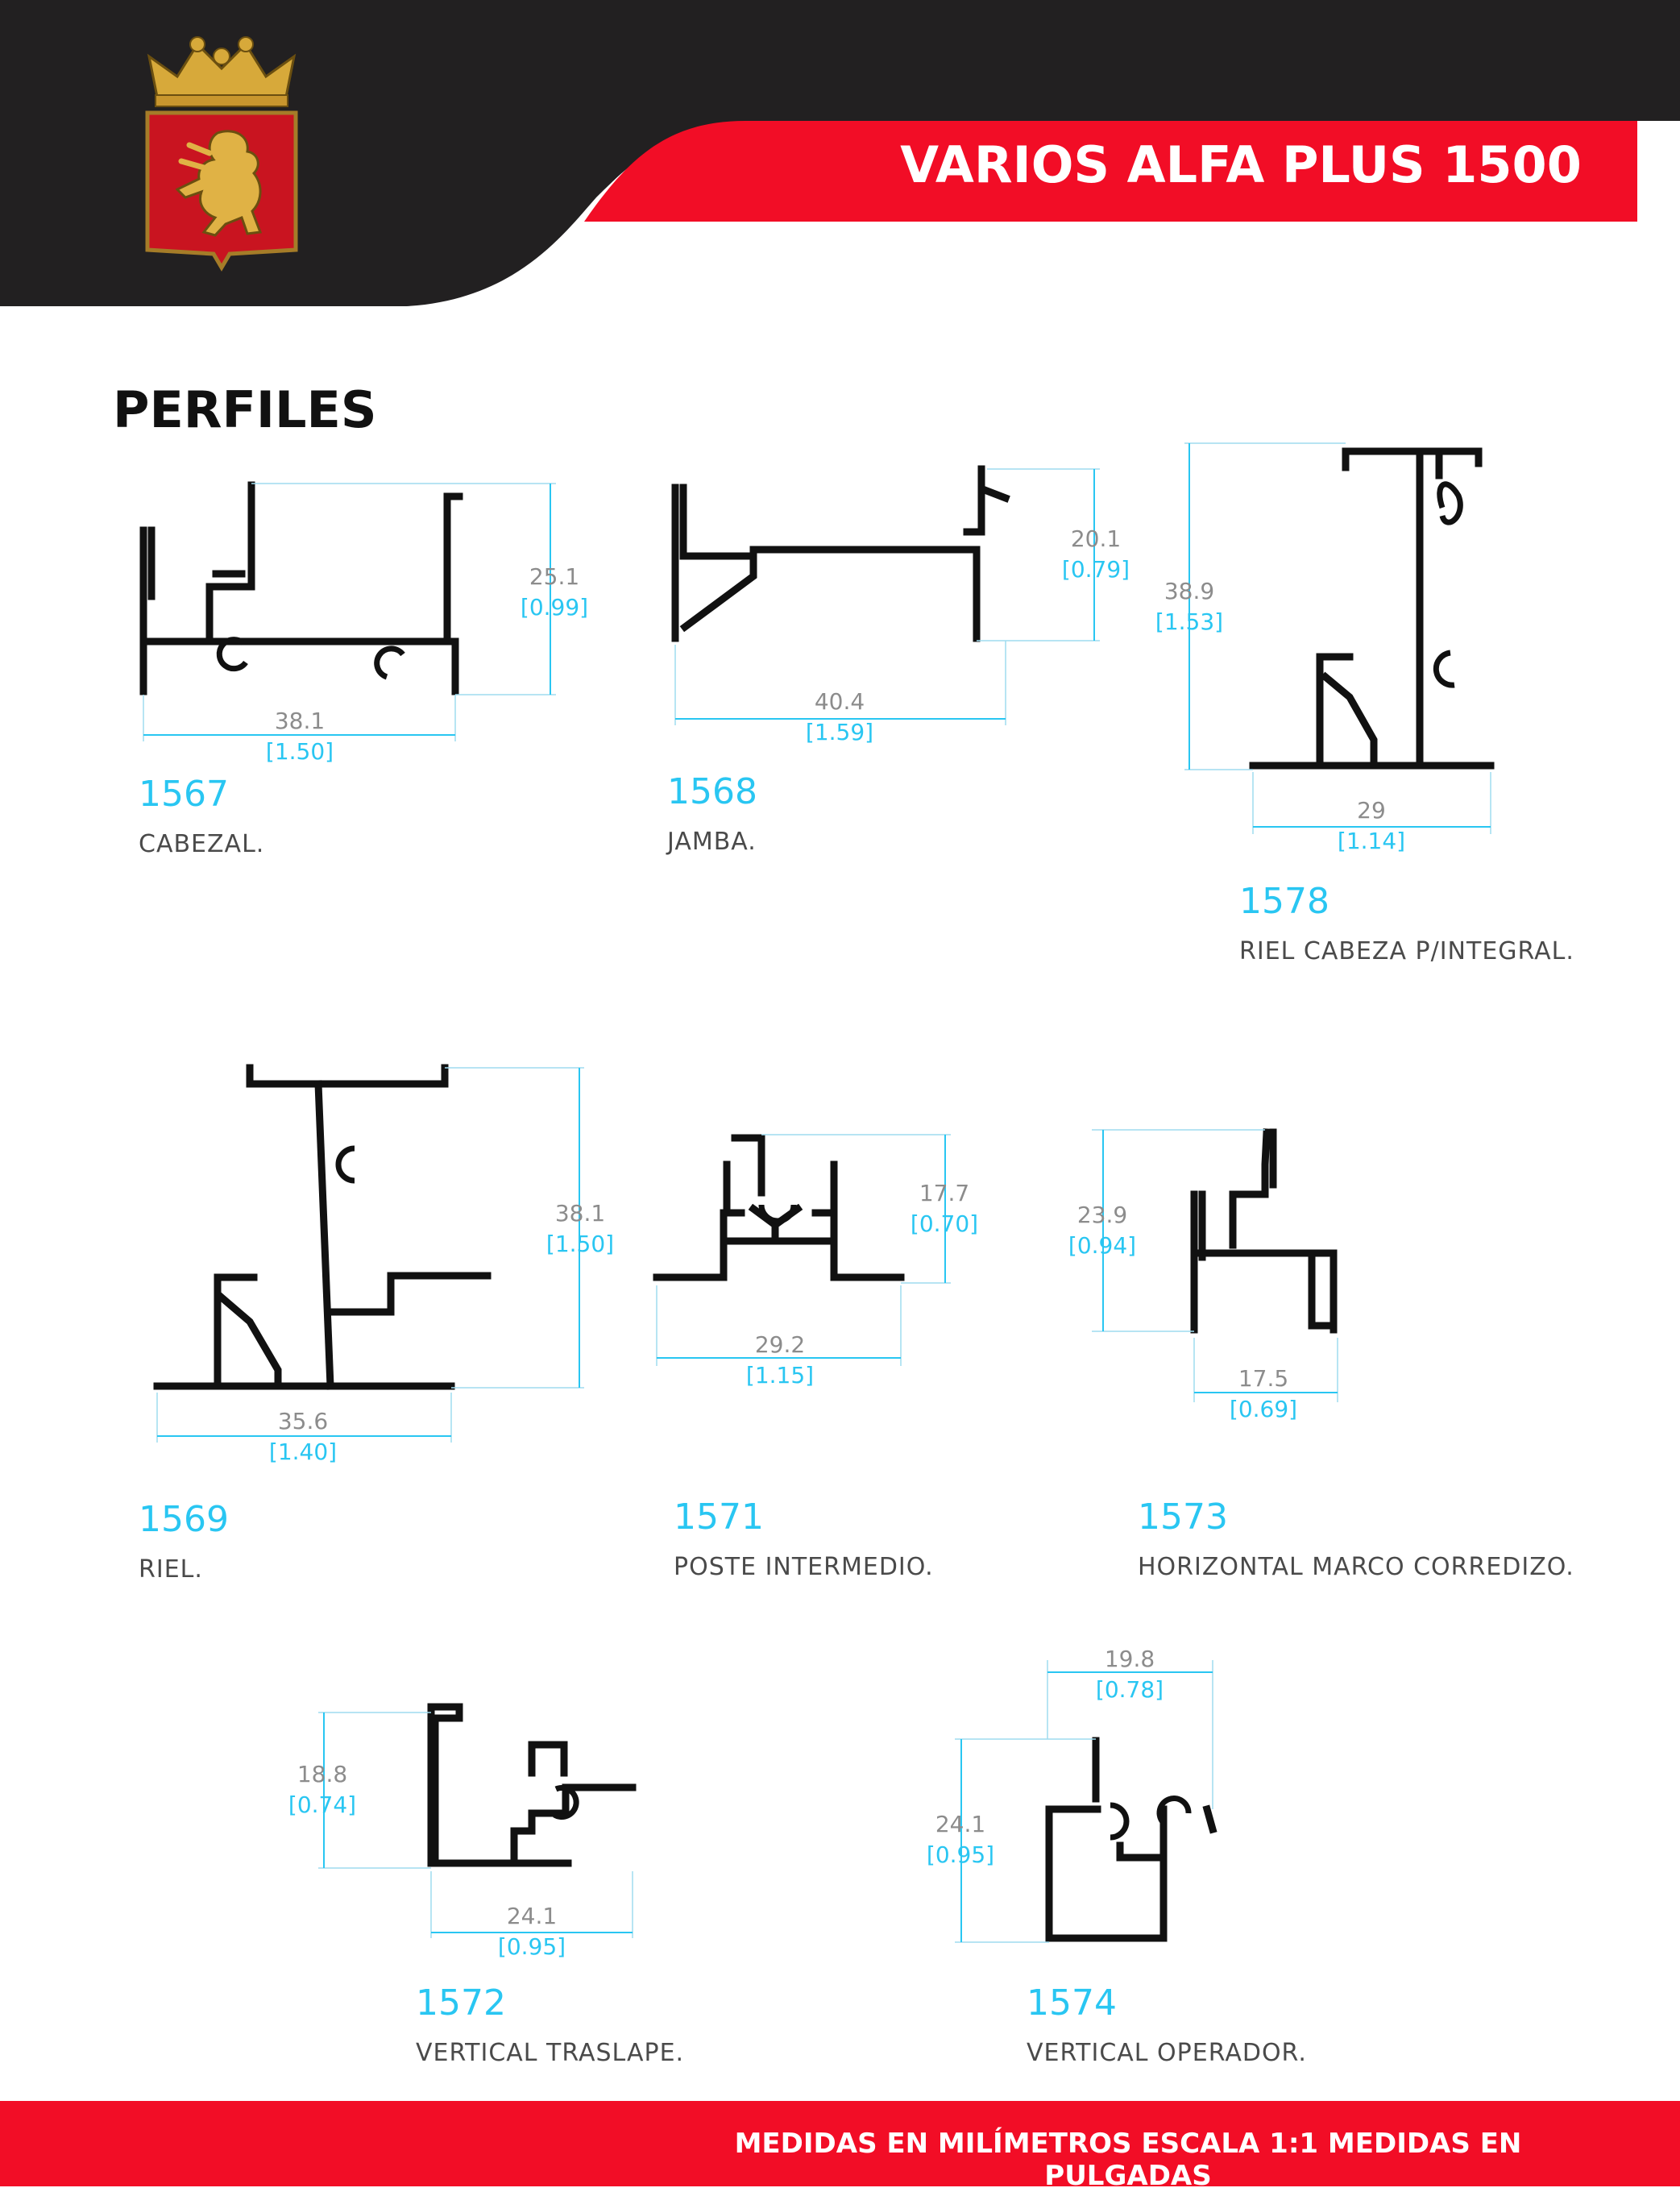 The height and width of the screenshot is (2192, 1680). I want to click on profile-1571-height-label: 17.7 [0.70], so click(944, 1208).